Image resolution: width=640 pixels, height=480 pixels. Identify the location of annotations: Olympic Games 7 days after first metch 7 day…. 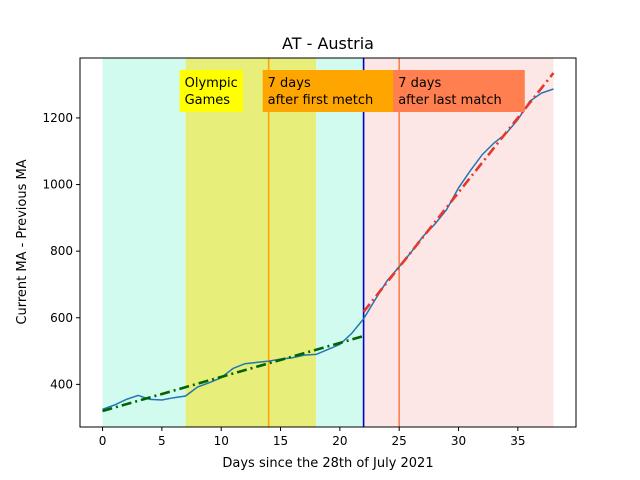
(352, 91).